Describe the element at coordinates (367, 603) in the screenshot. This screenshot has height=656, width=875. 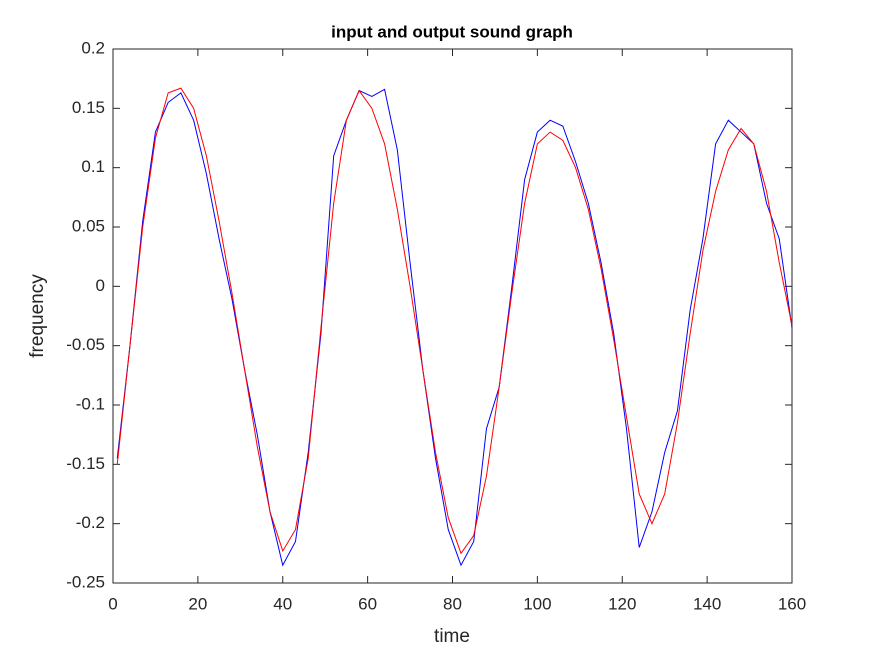
I see `x-tick-label: 60` at that location.